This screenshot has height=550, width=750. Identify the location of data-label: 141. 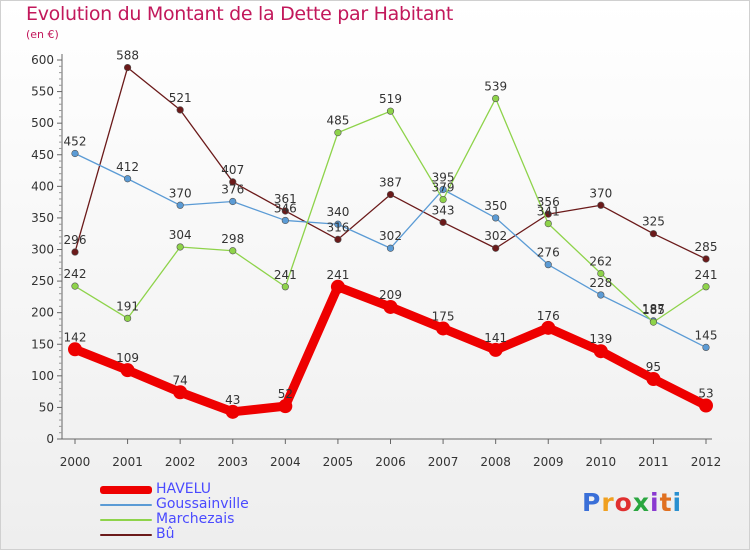
(495, 338).